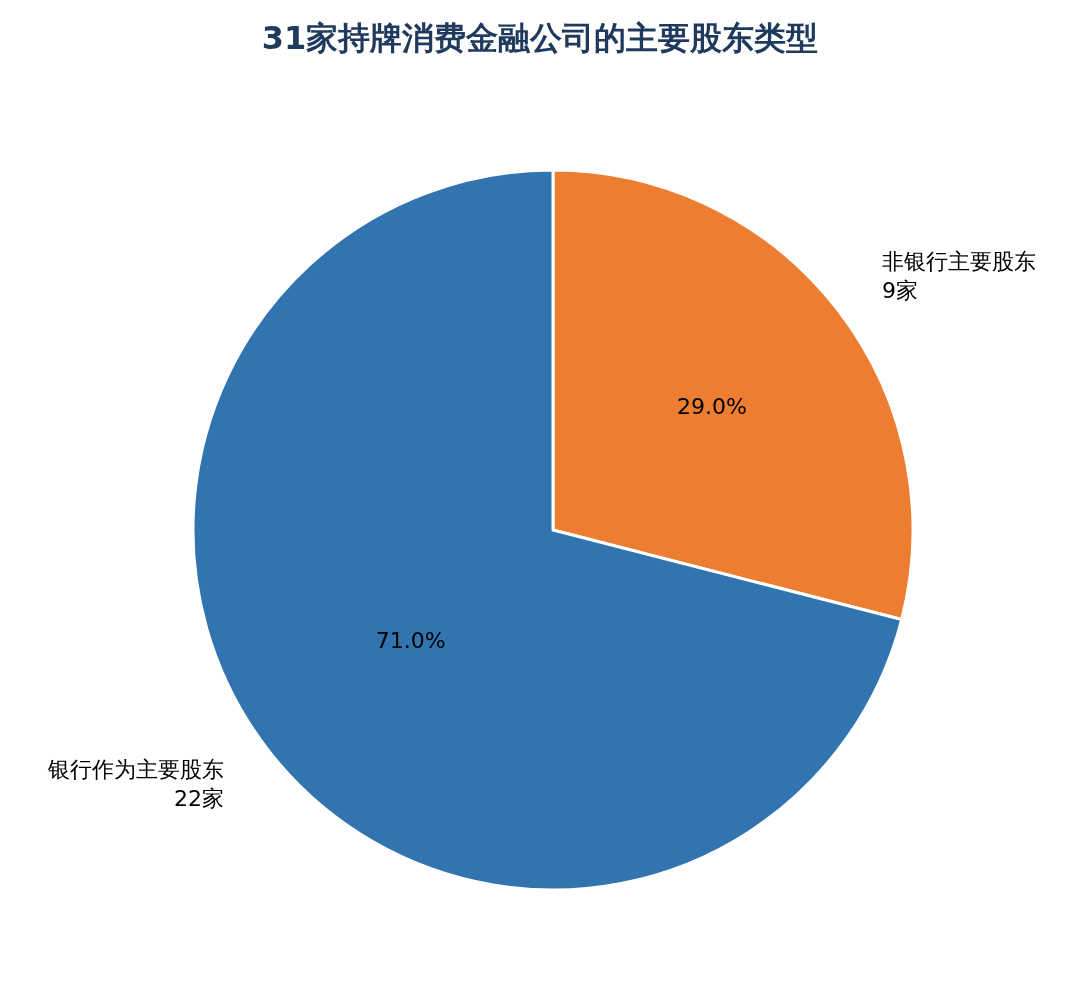 The height and width of the screenshot is (1002, 1080). I want to click on slice-label: 非银行主要股东 9家, so click(959, 276).